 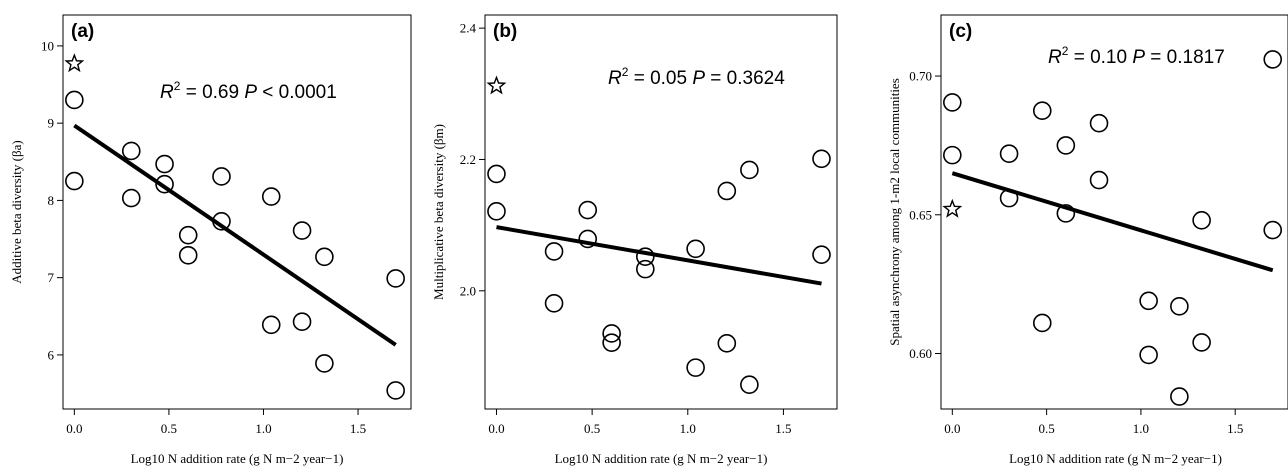 What do you see at coordinates (920, 353) in the screenshot?
I see `y-tick-label: 0.60` at bounding box center [920, 353].